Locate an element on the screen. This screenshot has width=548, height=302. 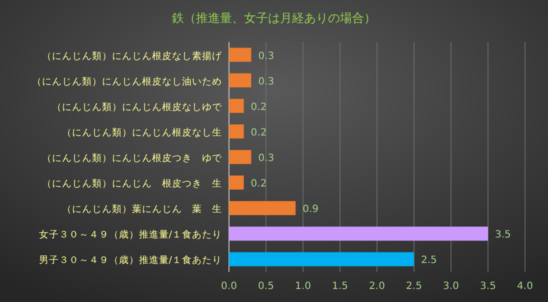
x-tick-label: 1.0 is located at coordinates (303, 286).